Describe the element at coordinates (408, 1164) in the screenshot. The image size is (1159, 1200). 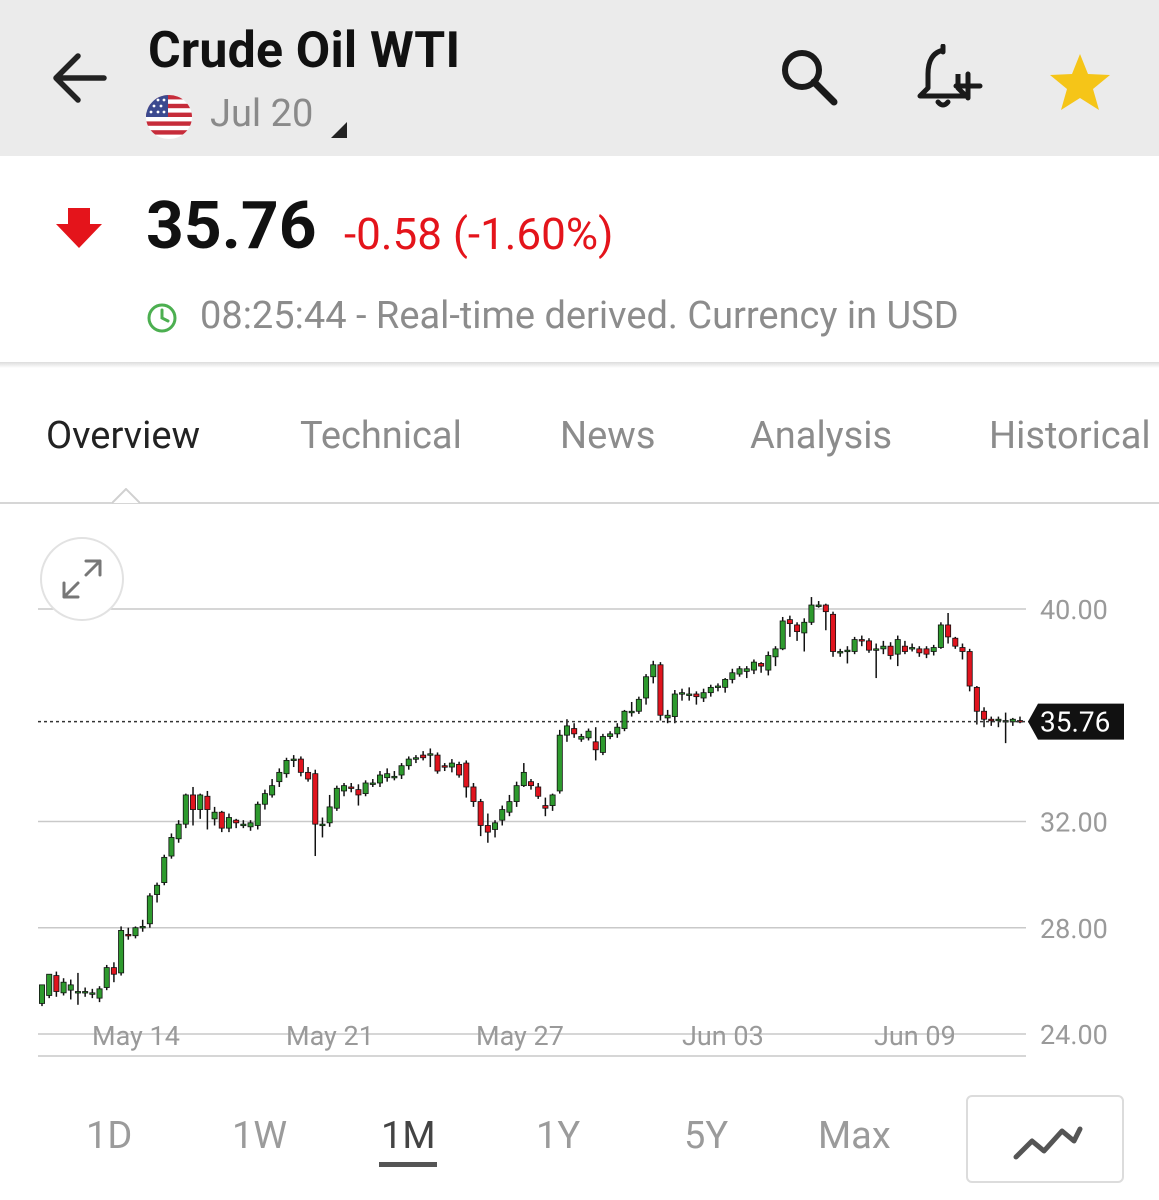
I see `active-range-underline` at that location.